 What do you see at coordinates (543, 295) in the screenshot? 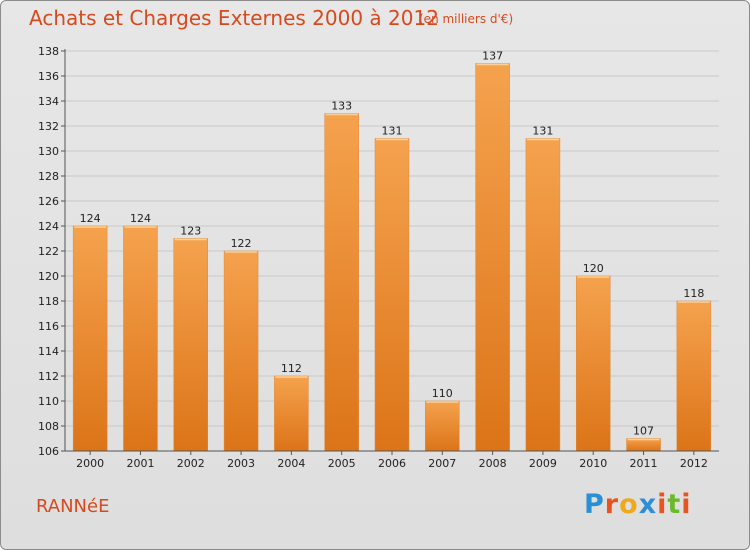
I see `bar-2009` at bounding box center [543, 295].